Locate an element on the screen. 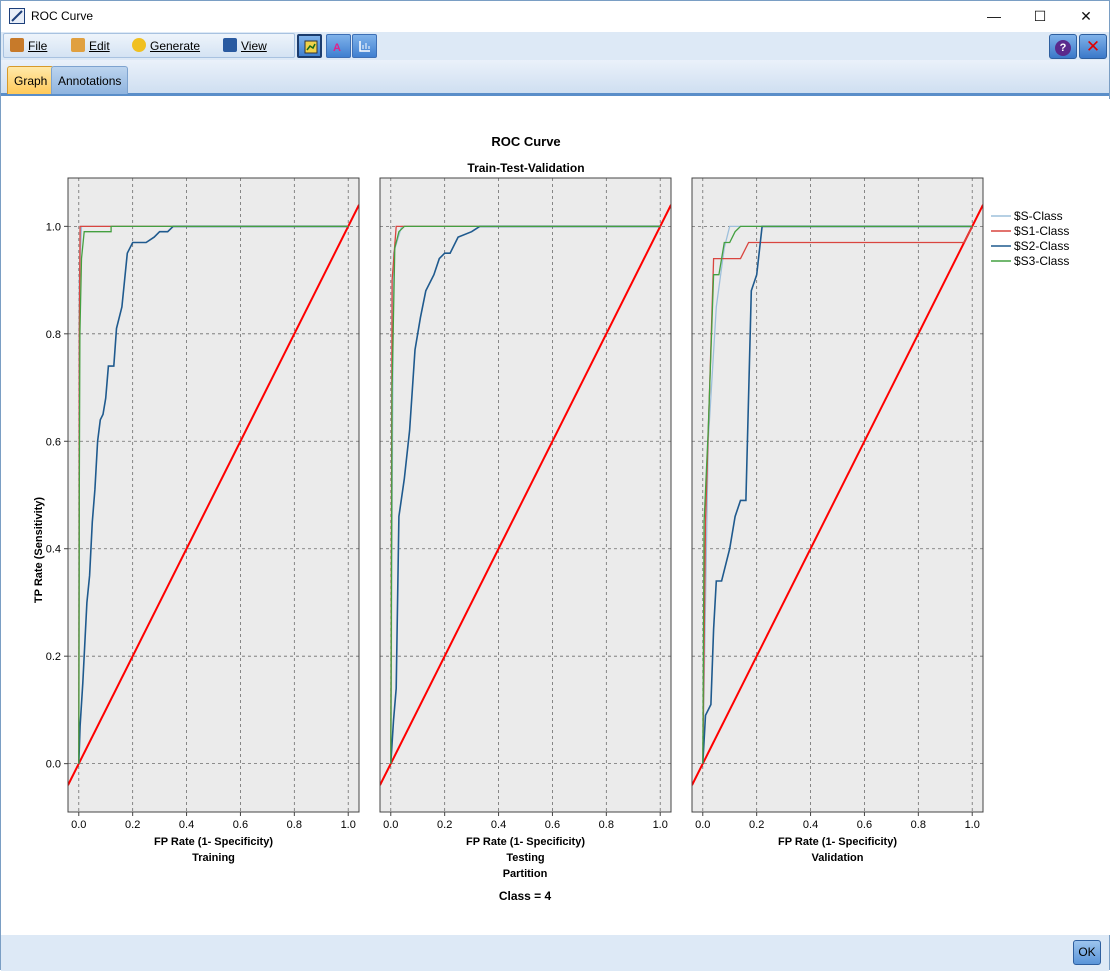 The height and width of the screenshot is (971, 1110). menu-group: File Edit Generate View is located at coordinates (149, 45).